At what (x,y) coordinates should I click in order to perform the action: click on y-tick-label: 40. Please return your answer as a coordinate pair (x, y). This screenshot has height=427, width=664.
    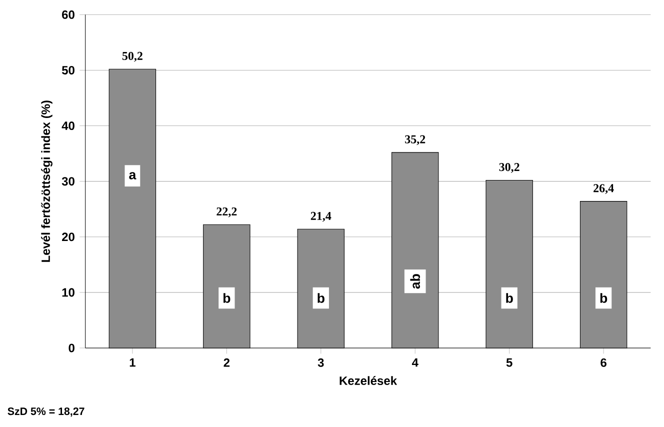
    Looking at the image, I should click on (68, 126).